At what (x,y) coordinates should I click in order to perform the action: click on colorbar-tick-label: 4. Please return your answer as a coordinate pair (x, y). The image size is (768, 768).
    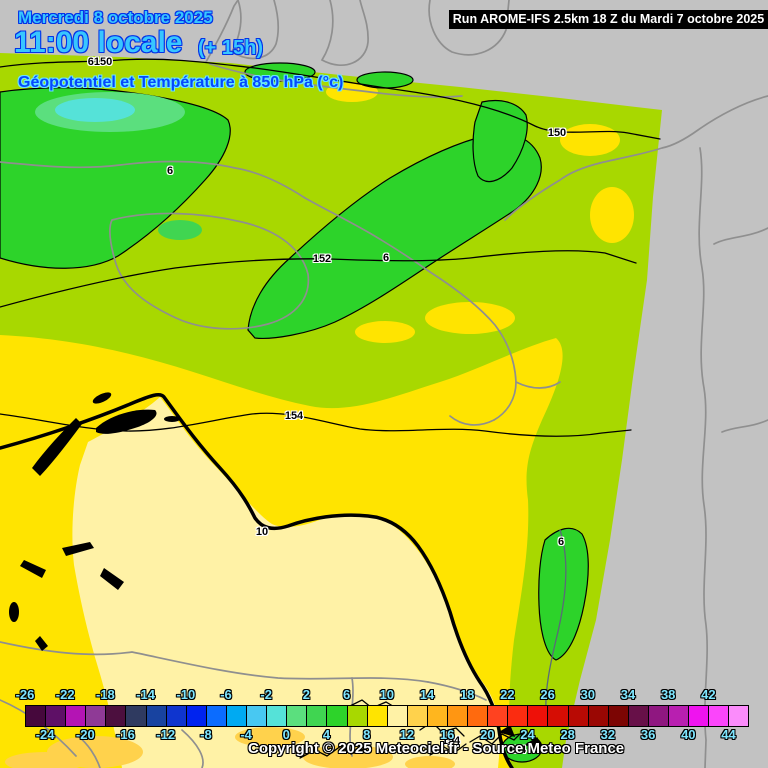
    Looking at the image, I should click on (326, 734).